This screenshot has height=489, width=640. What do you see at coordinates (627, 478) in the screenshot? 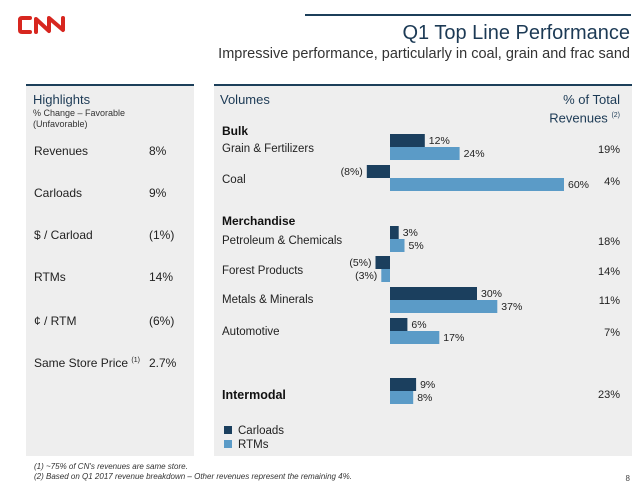
I see `page-number: 8` at bounding box center [627, 478].